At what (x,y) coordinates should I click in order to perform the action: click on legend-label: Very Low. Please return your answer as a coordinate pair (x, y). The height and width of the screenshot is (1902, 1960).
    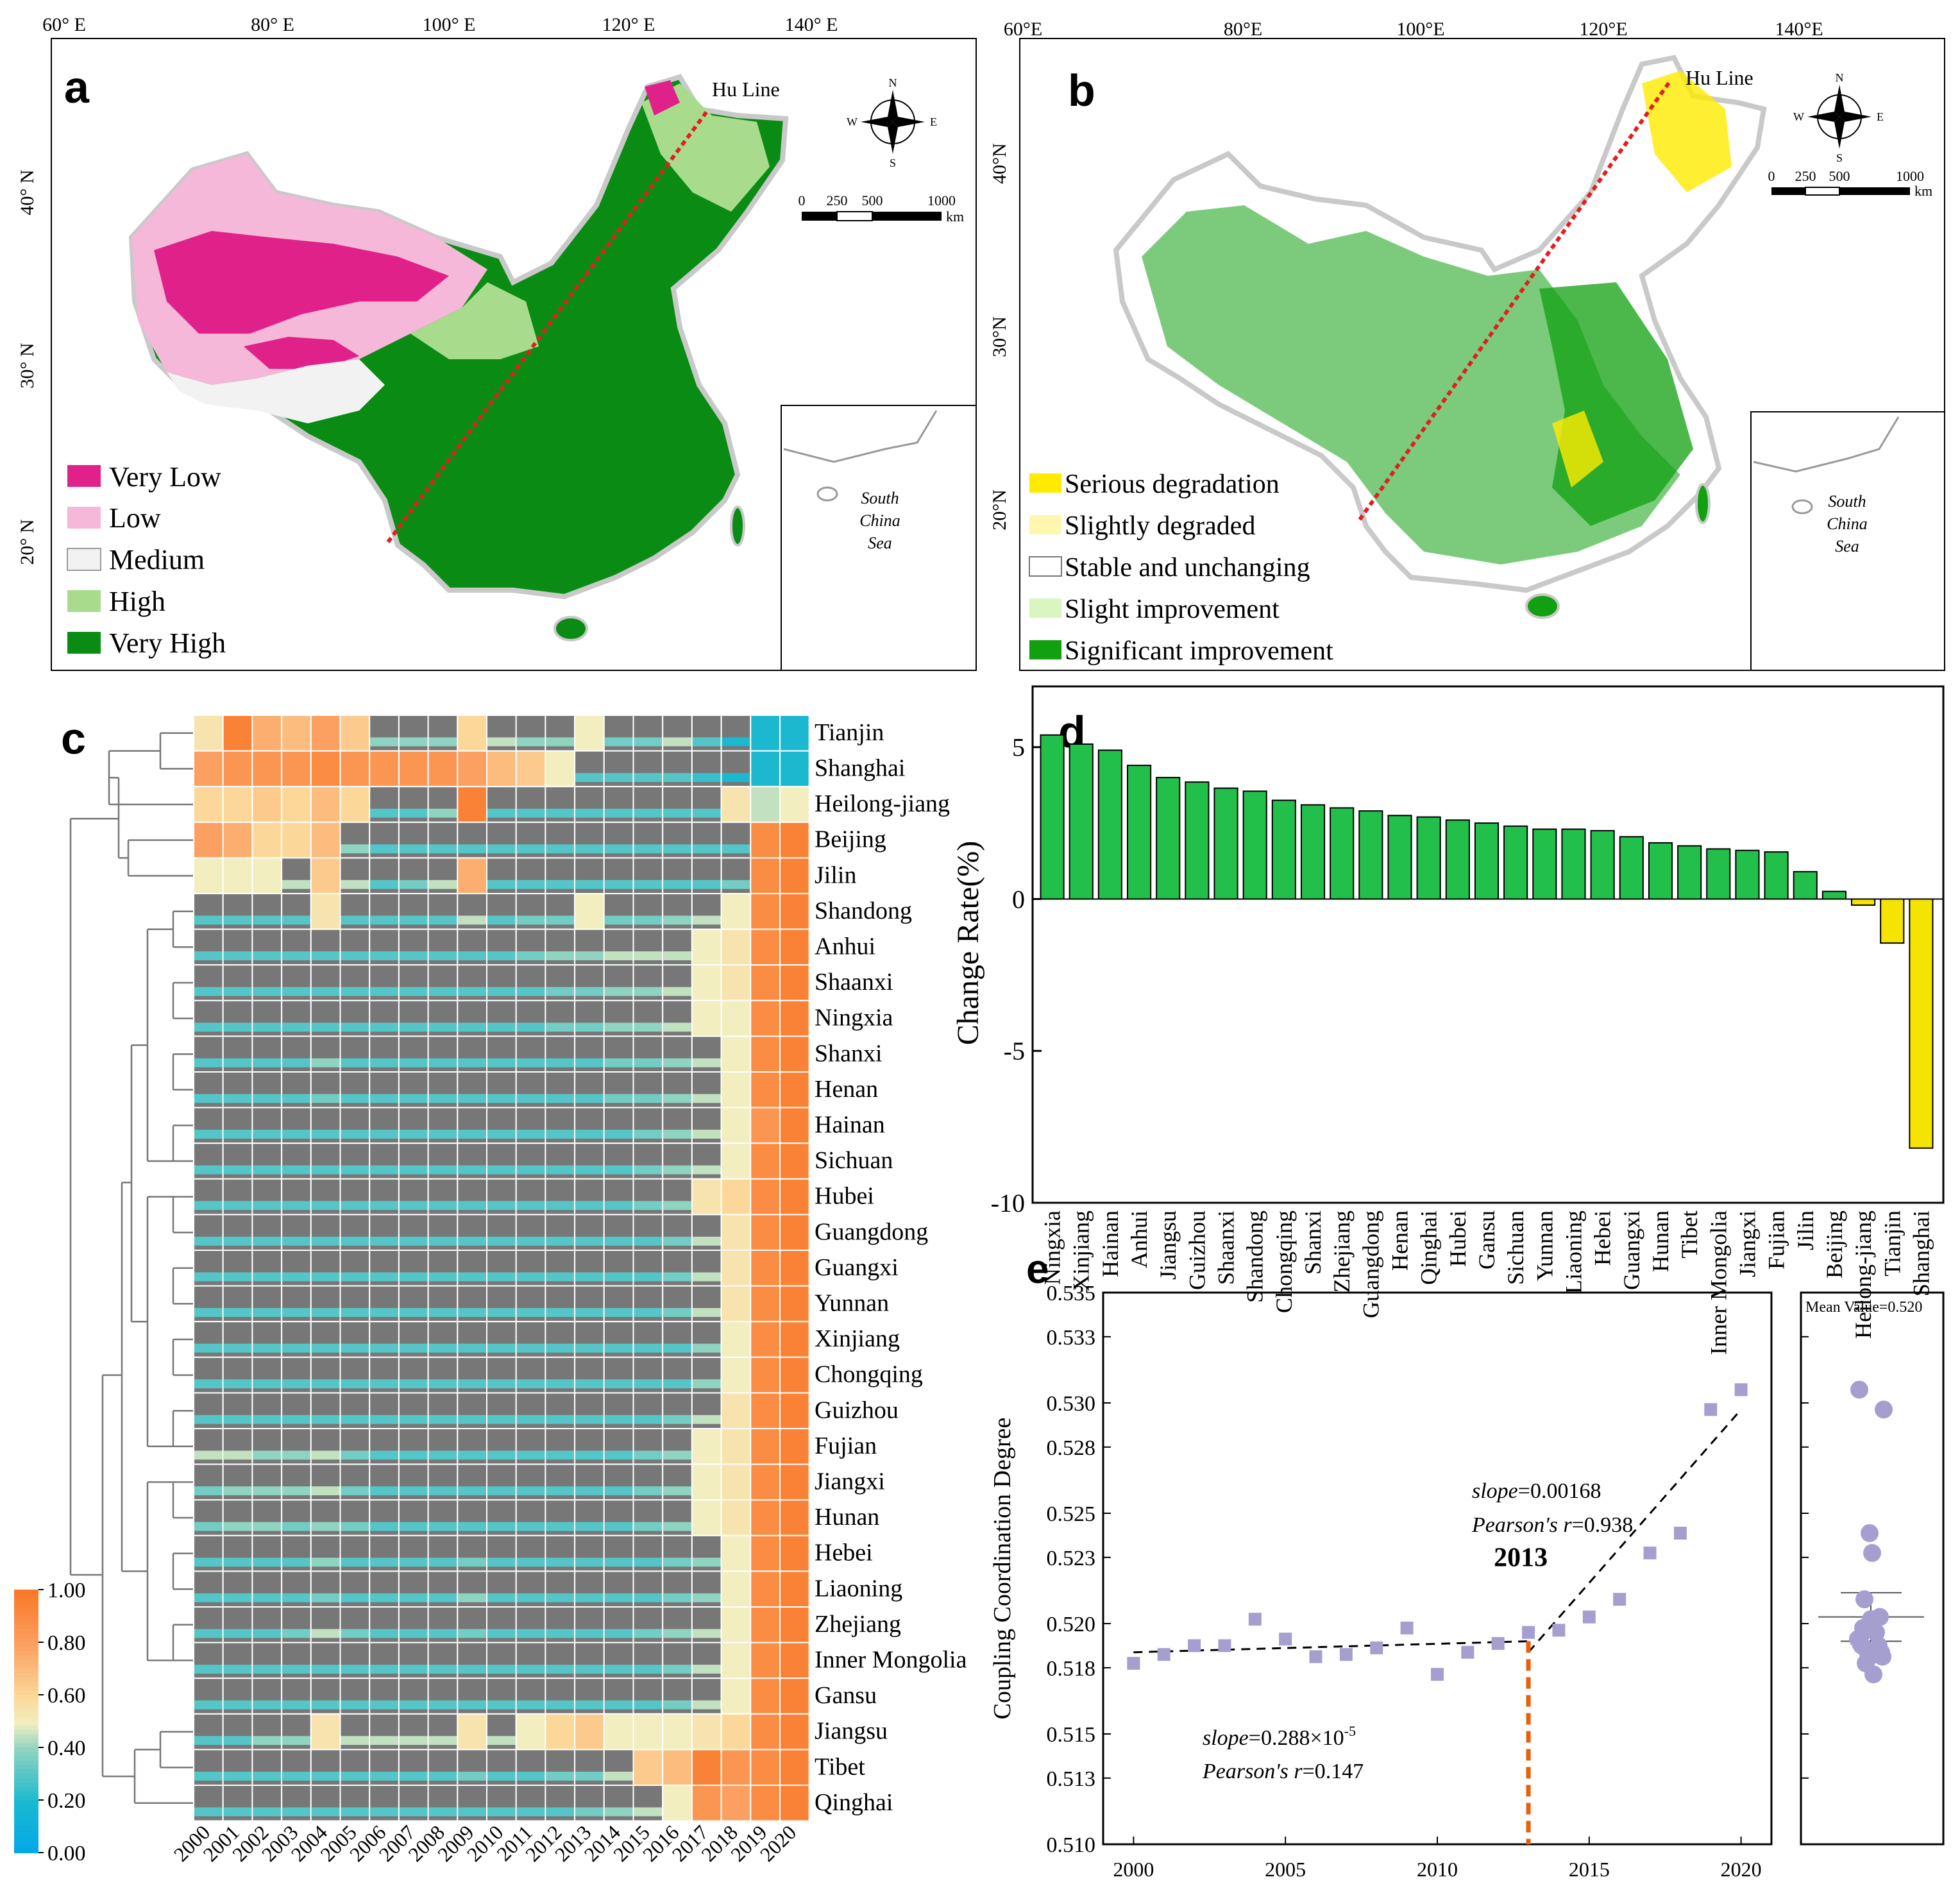
    Looking at the image, I should click on (165, 477).